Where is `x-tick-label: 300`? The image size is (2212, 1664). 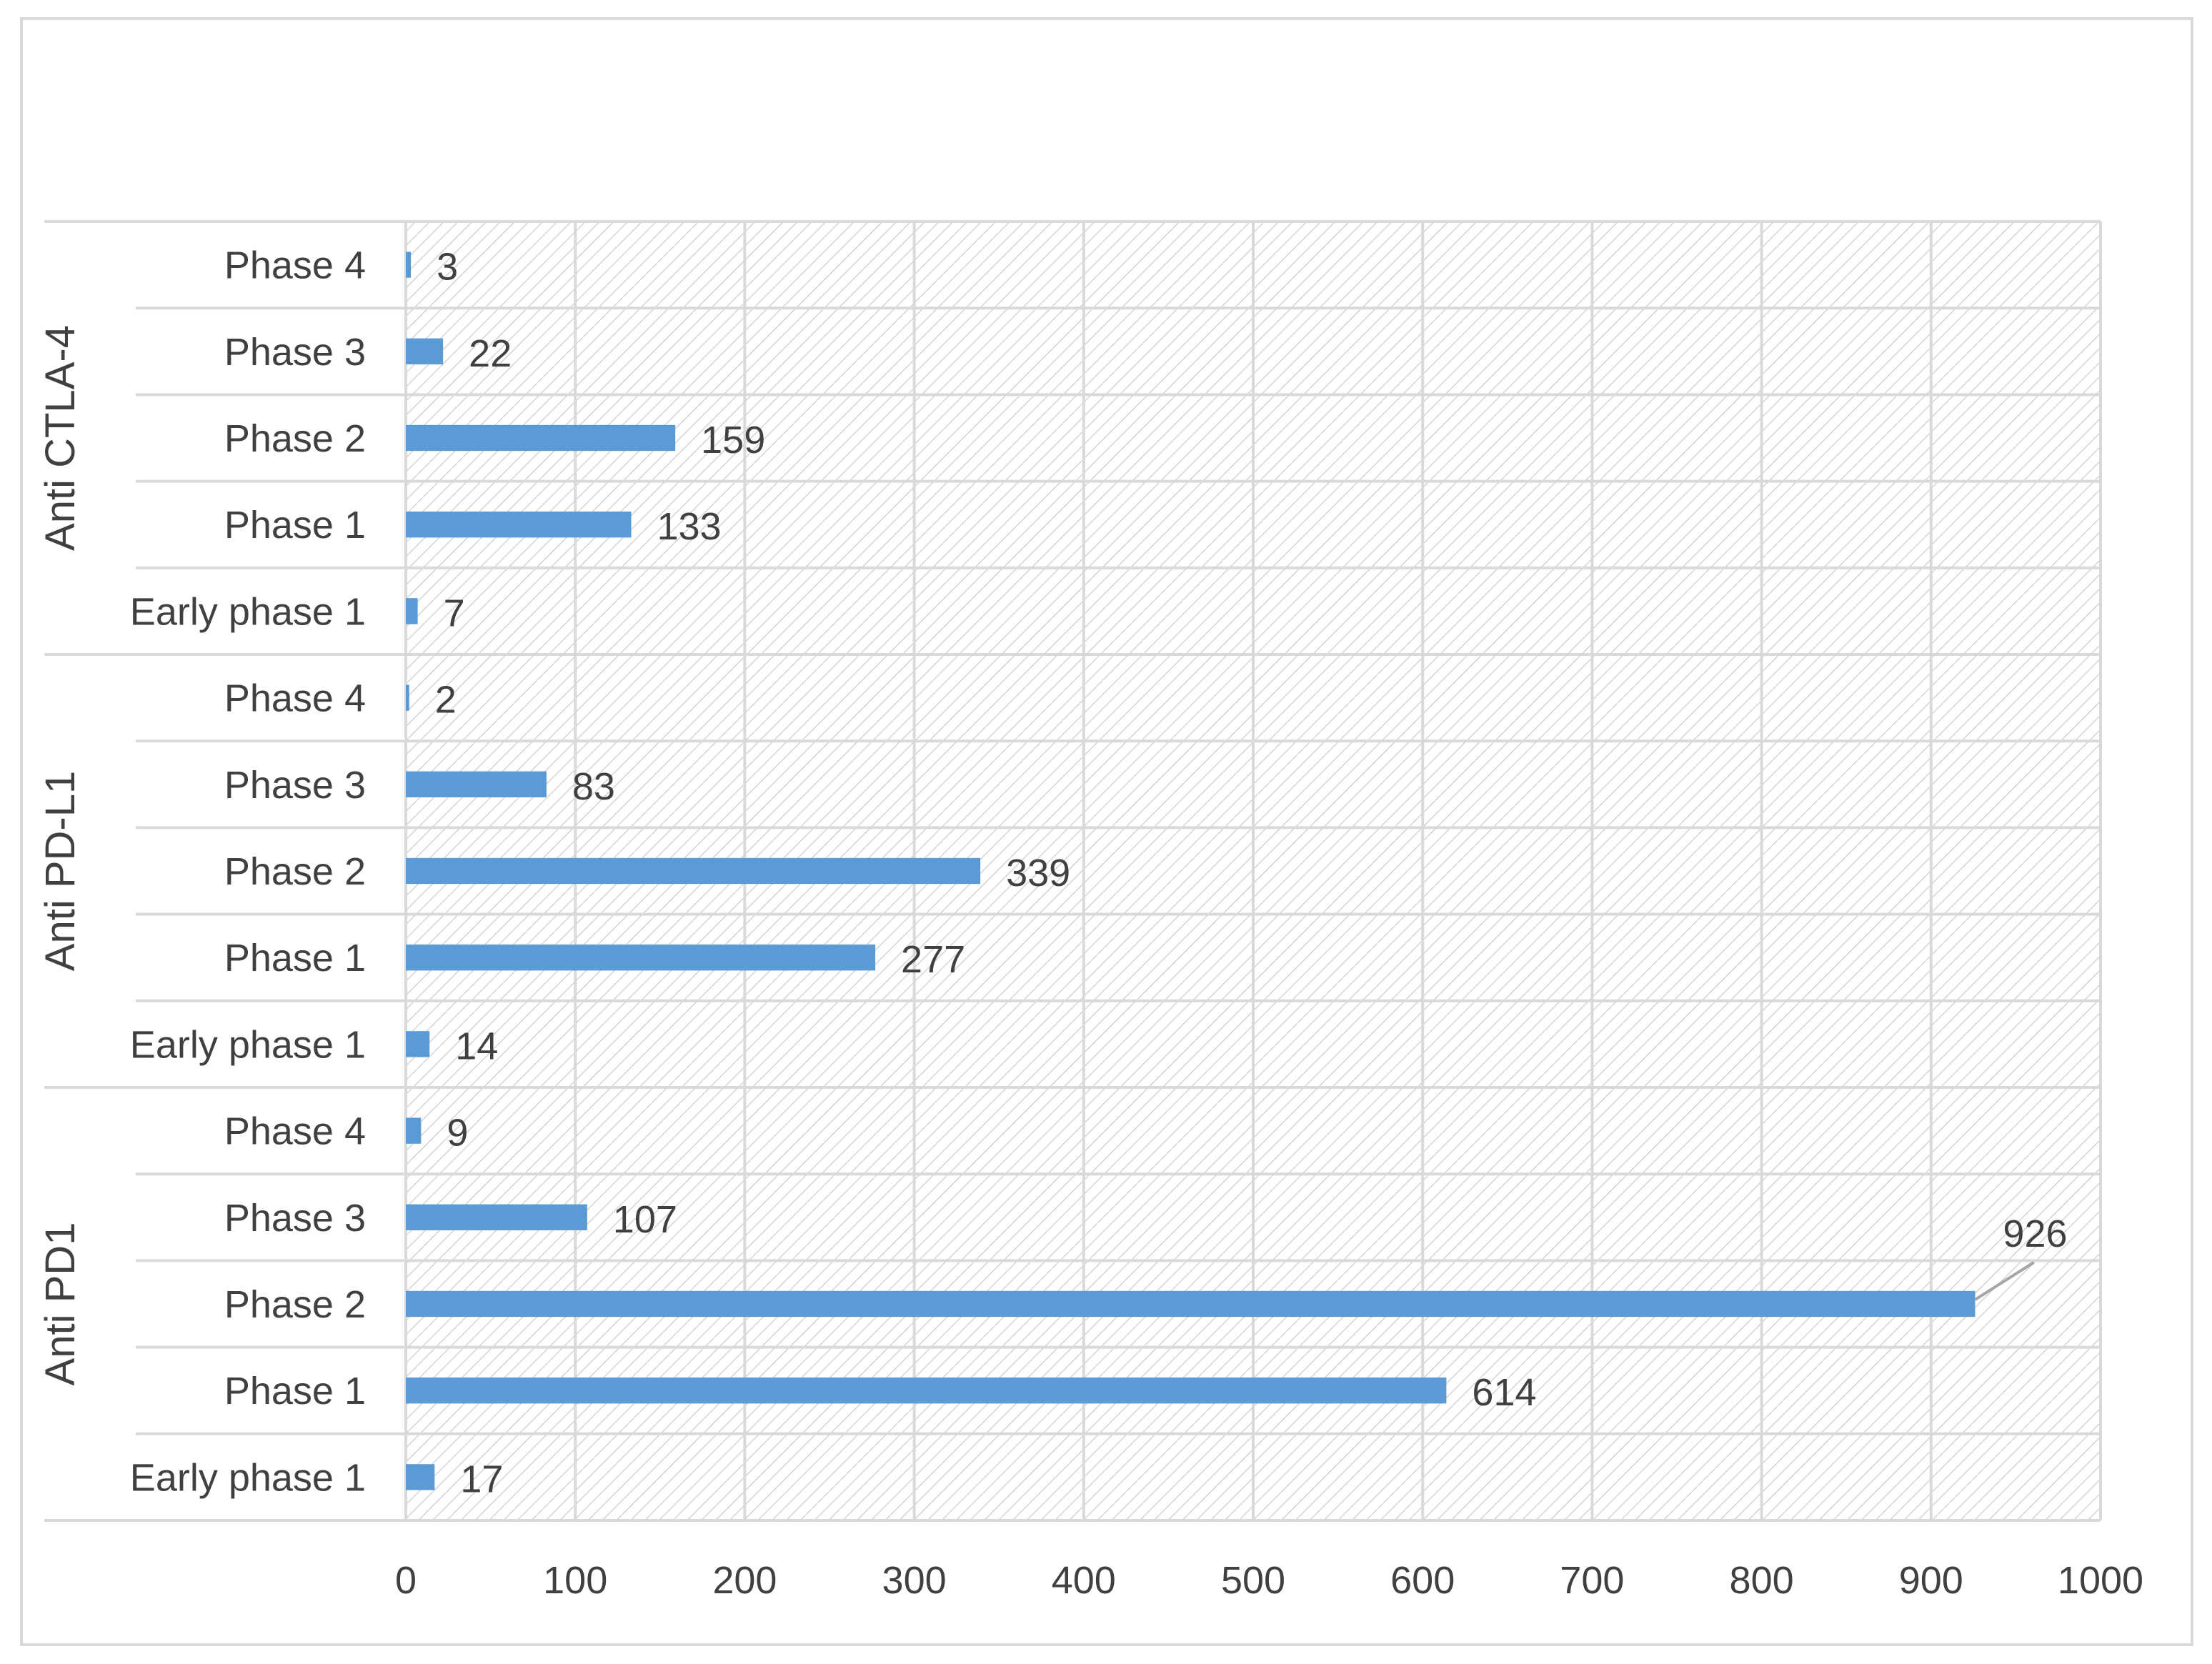 x-tick-label: 300 is located at coordinates (914, 1580).